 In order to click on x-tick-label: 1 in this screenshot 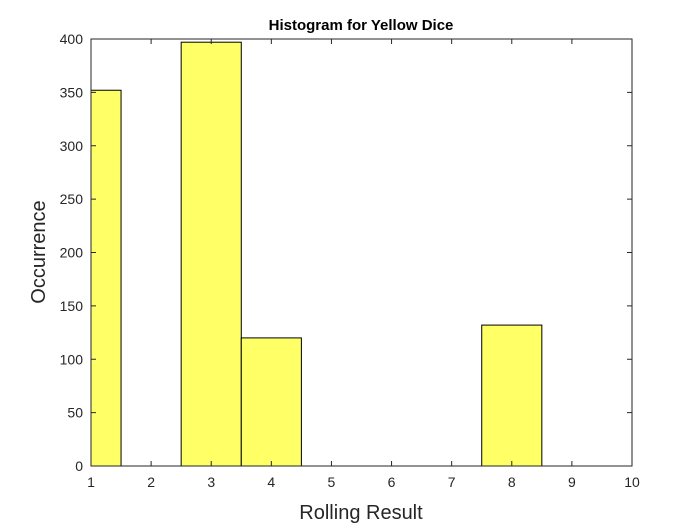, I will do `click(91, 482)`.